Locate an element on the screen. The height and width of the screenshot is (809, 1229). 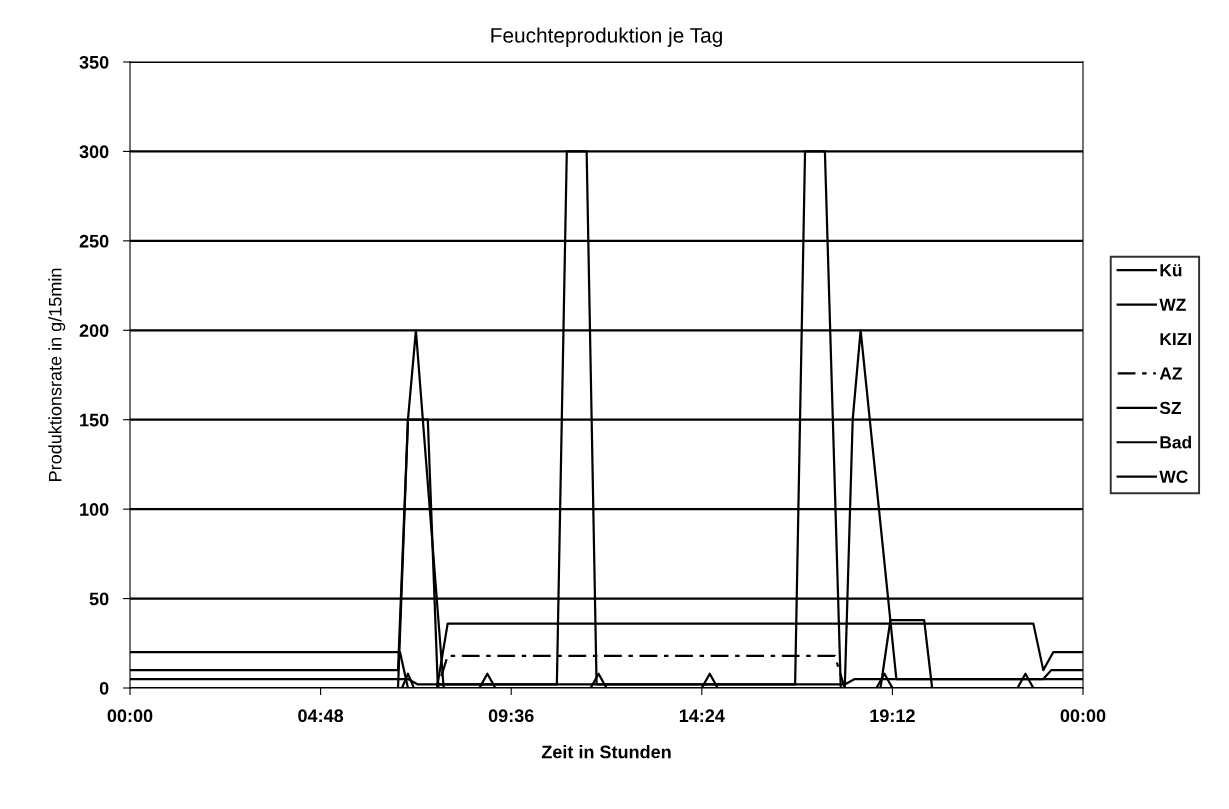
y-tick-label: 0 is located at coordinates (104, 688).